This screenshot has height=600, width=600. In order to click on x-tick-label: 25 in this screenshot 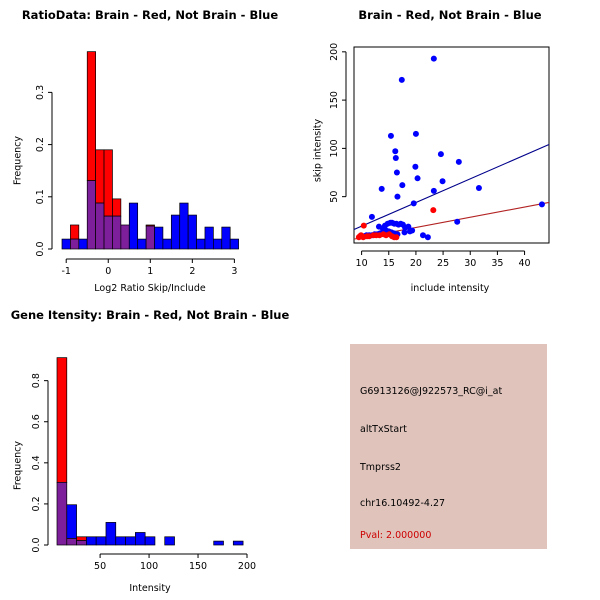, I will do `click(443, 263)`.